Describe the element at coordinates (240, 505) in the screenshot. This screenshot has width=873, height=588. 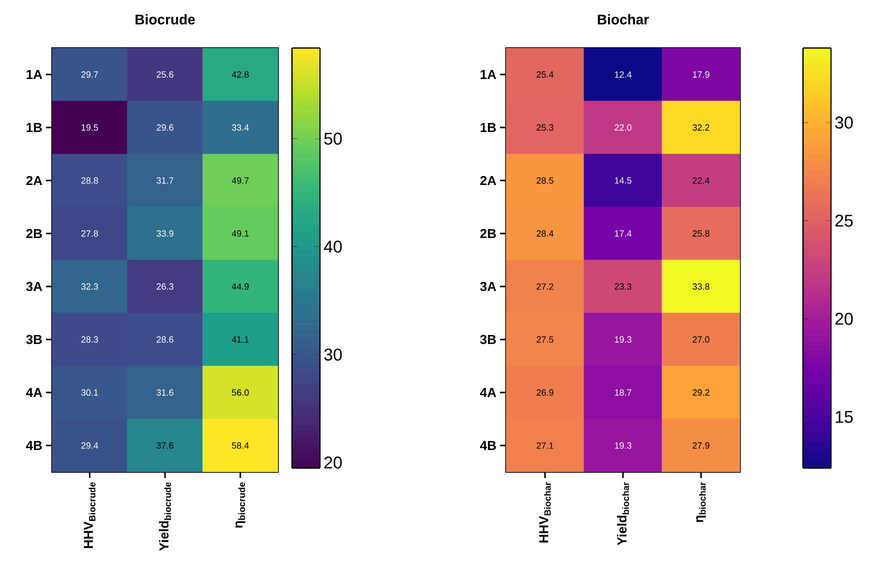
I see `x-tick-label: η$_{biocrude}$` at that location.